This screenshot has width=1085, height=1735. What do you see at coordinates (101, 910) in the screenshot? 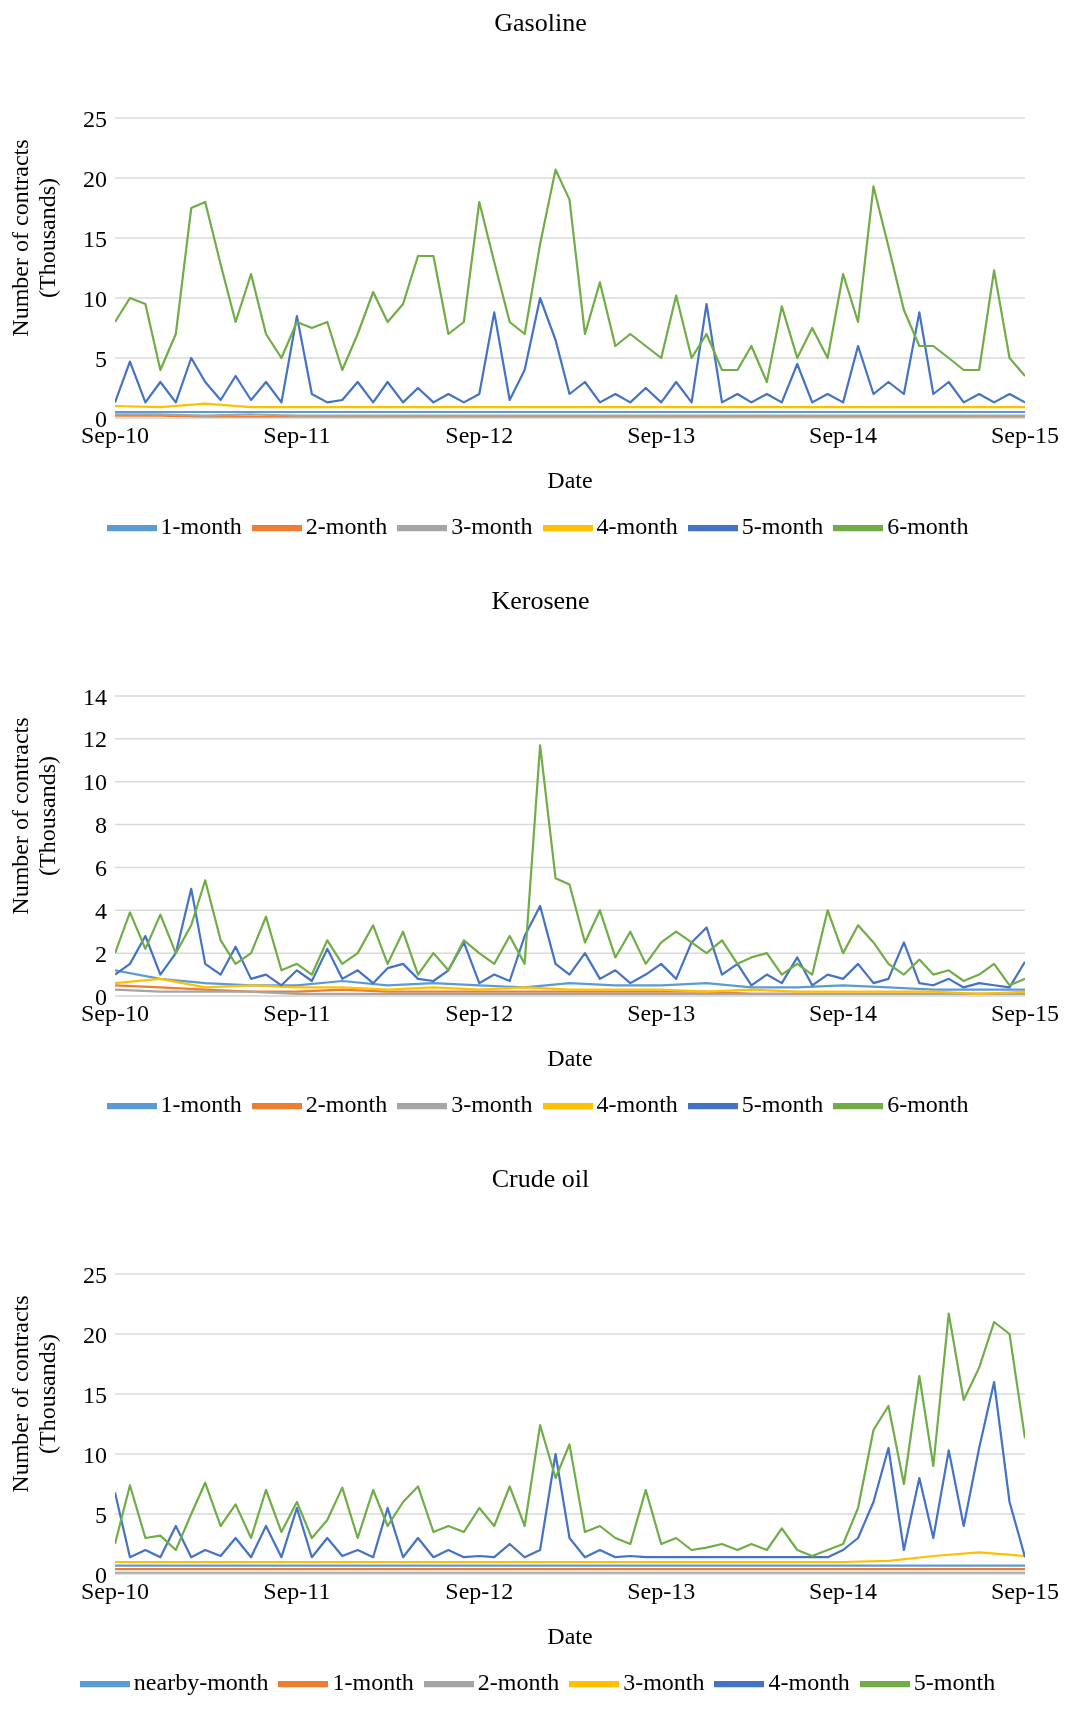
I see `y-tick-label: 4` at bounding box center [101, 910].